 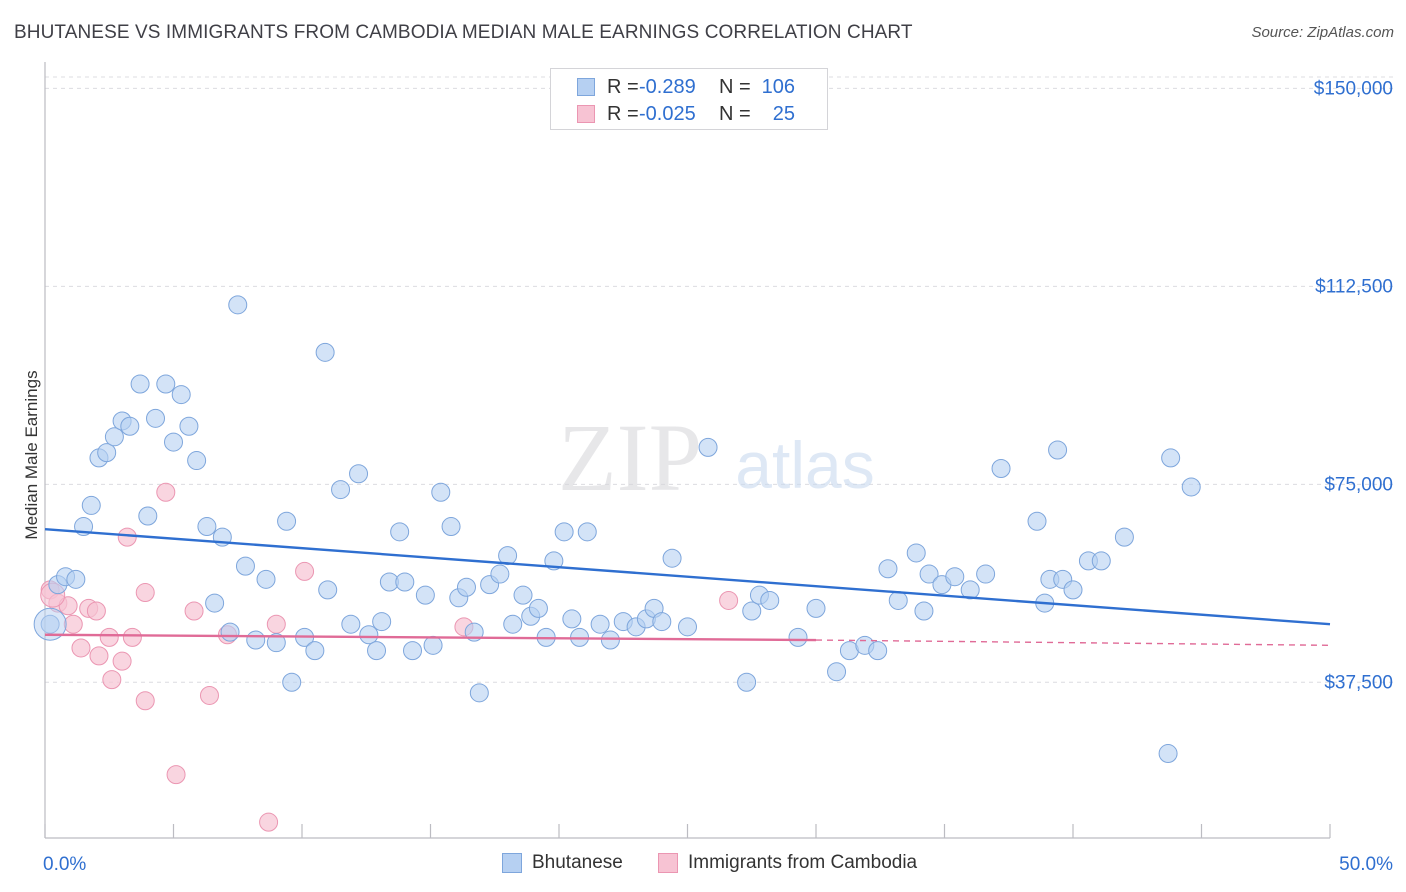 I want to click on y-tick-label: $75,000, so click(x=1358, y=484).